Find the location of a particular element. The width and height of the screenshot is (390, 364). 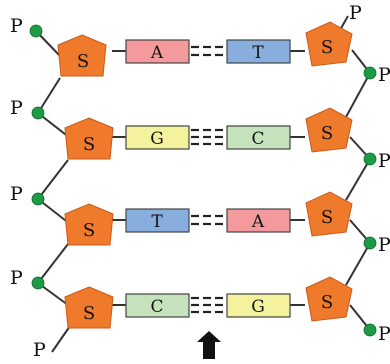

base-label-left: A is located at coordinates (157, 53).